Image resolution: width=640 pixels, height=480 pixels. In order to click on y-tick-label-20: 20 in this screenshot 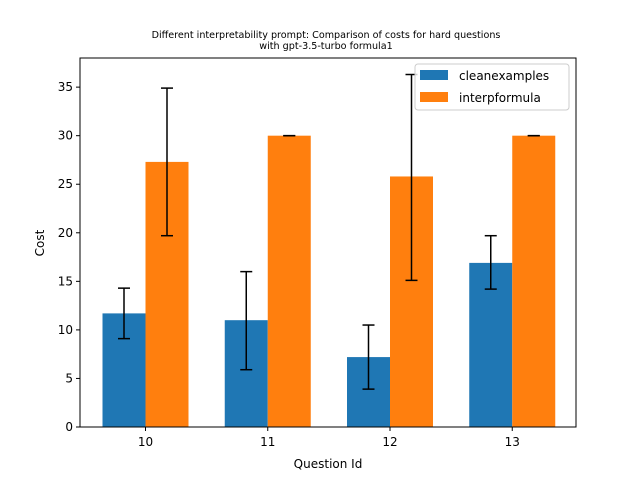, I will do `click(65, 233)`.